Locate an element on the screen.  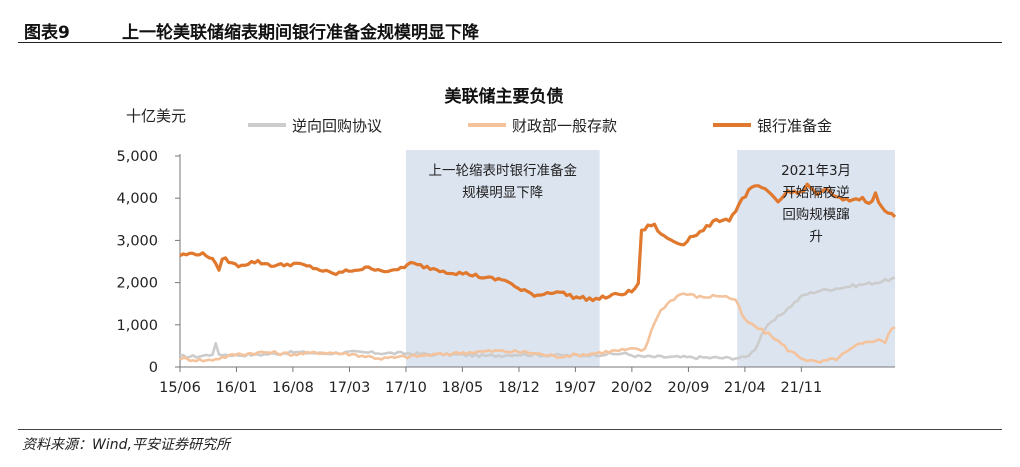
y-tick-label: 1,000 is located at coordinates (137, 326).